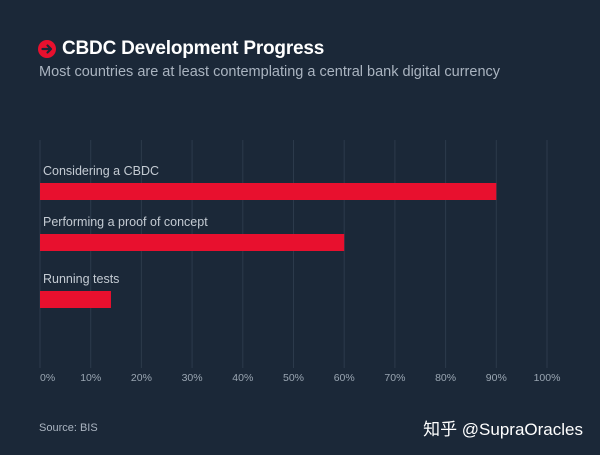 The height and width of the screenshot is (455, 600). Describe the element at coordinates (47, 378) in the screenshot. I see `x-tick-label-0: 0%` at that location.